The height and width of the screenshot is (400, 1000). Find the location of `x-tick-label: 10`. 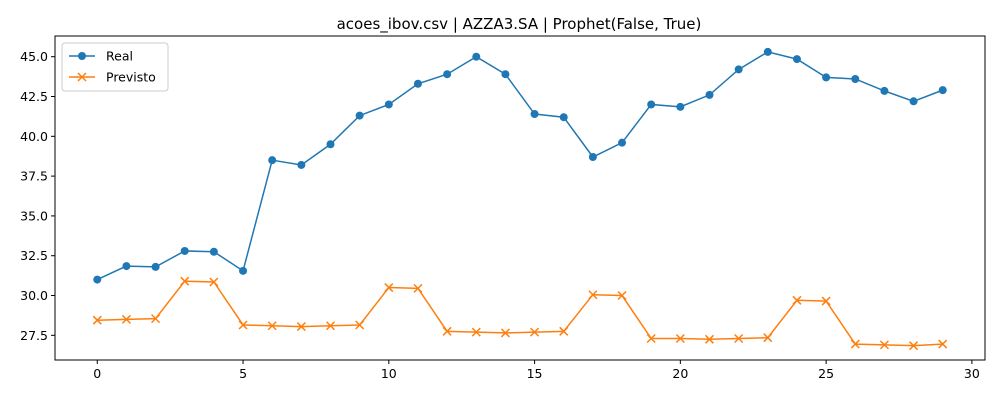

x-tick-label: 10 is located at coordinates (389, 373).